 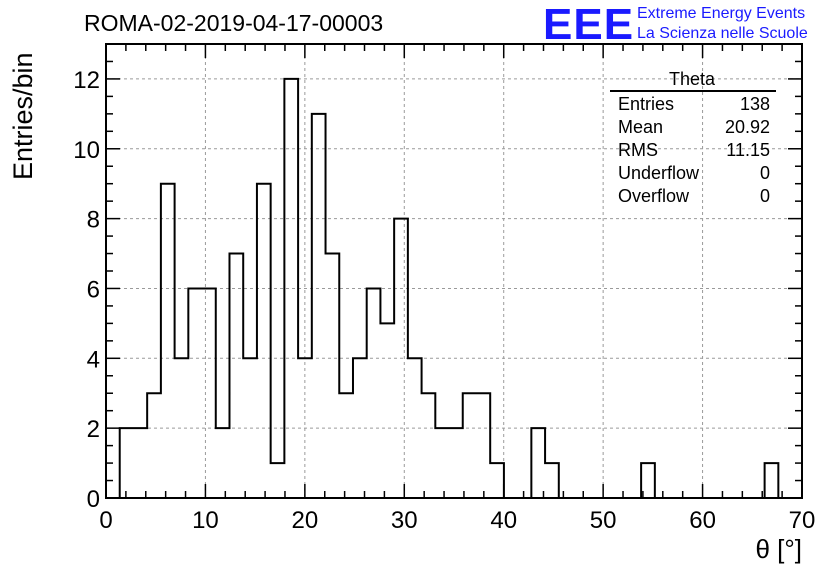 What do you see at coordinates (205, 520) in the screenshot?
I see `x-tick-label: 10` at bounding box center [205, 520].